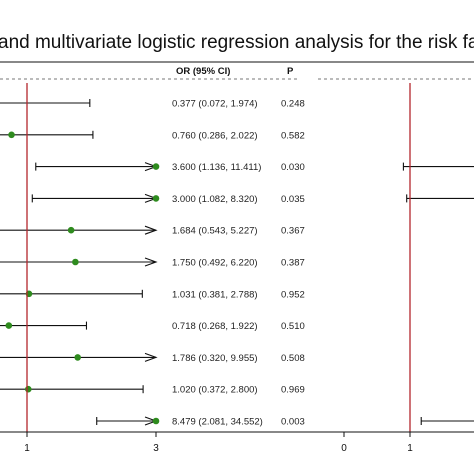  Describe the element at coordinates (216, 167) in the screenshot. I see `or-ci-value: 3.600 (1.136, 11.411)` at that location.